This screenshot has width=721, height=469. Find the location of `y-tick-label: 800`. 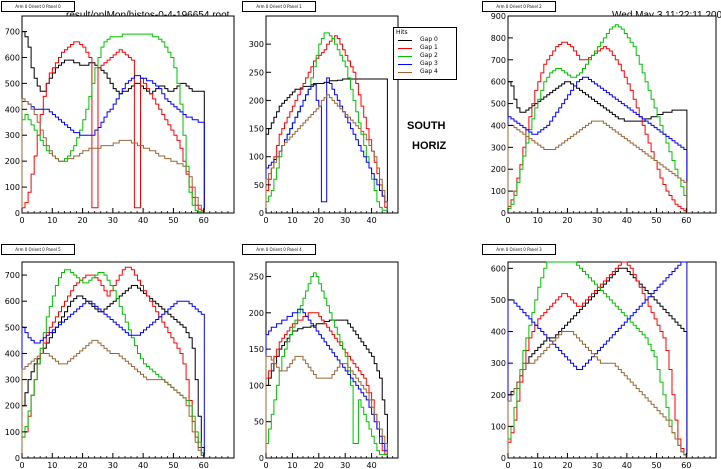

y-tick-label: 800 is located at coordinates (498, 38).